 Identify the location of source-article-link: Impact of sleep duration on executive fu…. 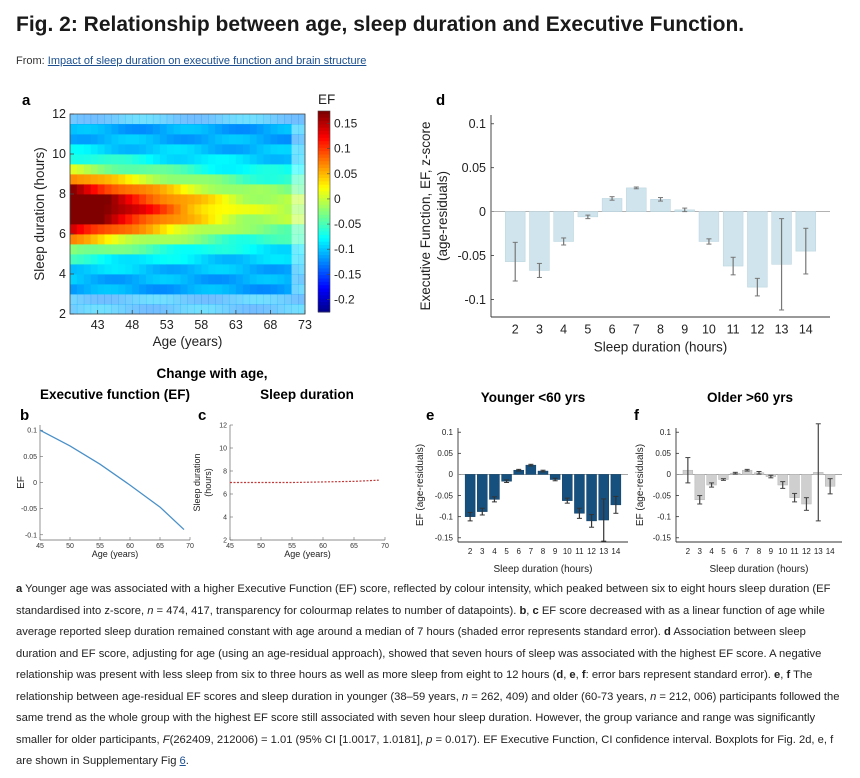
(207, 61).